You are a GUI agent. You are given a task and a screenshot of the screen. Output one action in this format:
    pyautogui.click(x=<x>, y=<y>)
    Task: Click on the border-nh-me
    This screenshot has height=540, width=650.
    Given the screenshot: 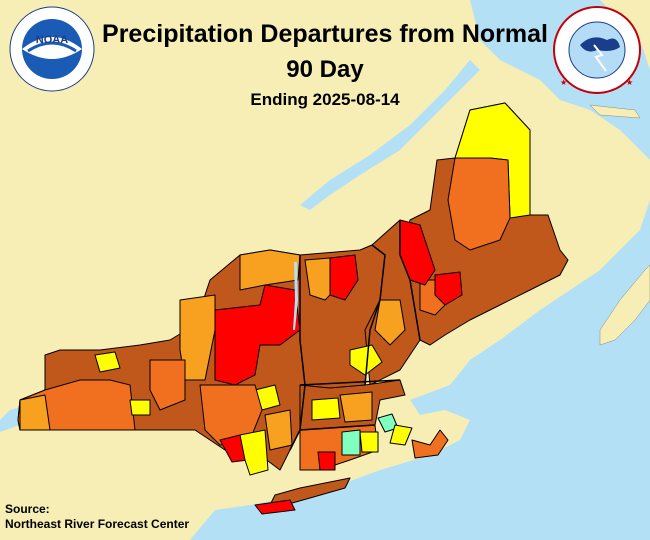 What is the action you would take?
    pyautogui.click(x=410, y=280)
    